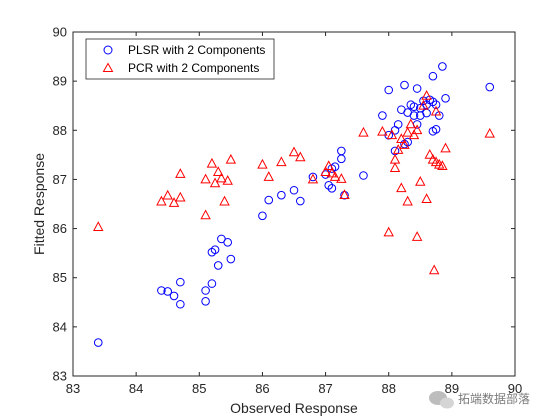 The height and width of the screenshot is (420, 560). Describe the element at coordinates (60, 376) in the screenshot. I see `y-tick-label: 83` at that location.